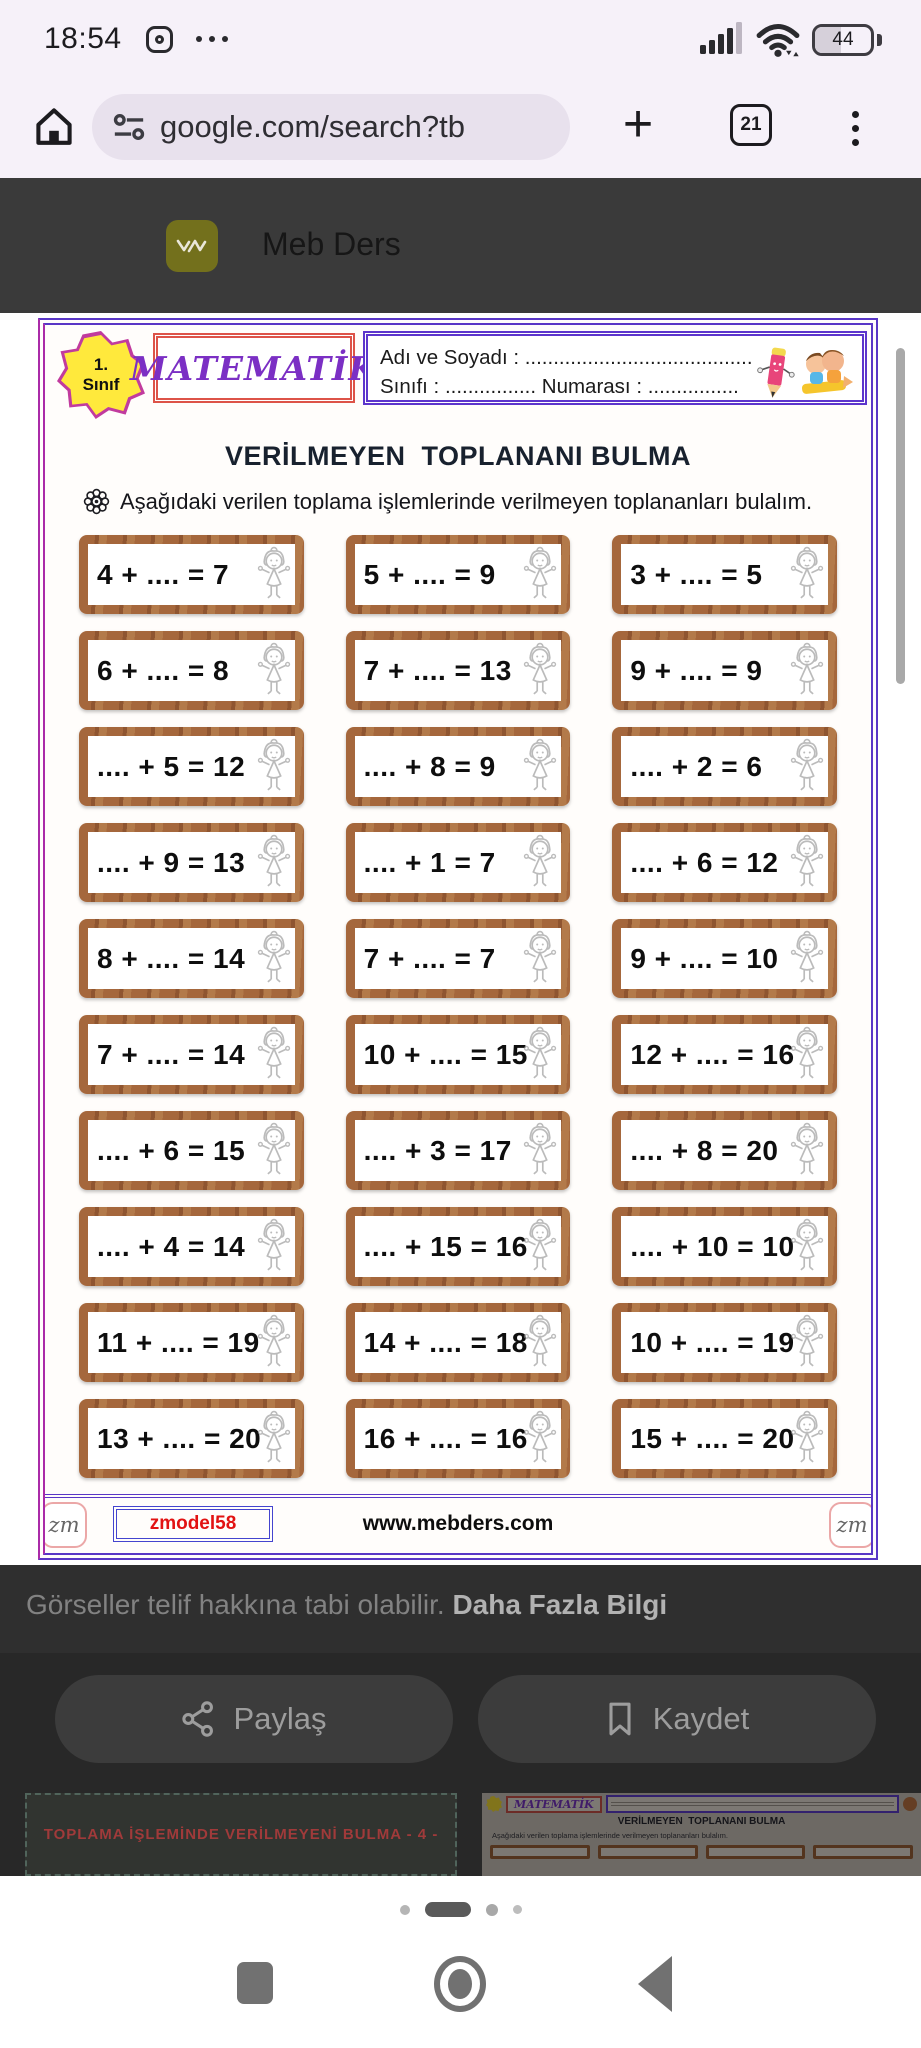 The width and height of the screenshot is (921, 2048). I want to click on save-button: Kaydet, so click(677, 1719).